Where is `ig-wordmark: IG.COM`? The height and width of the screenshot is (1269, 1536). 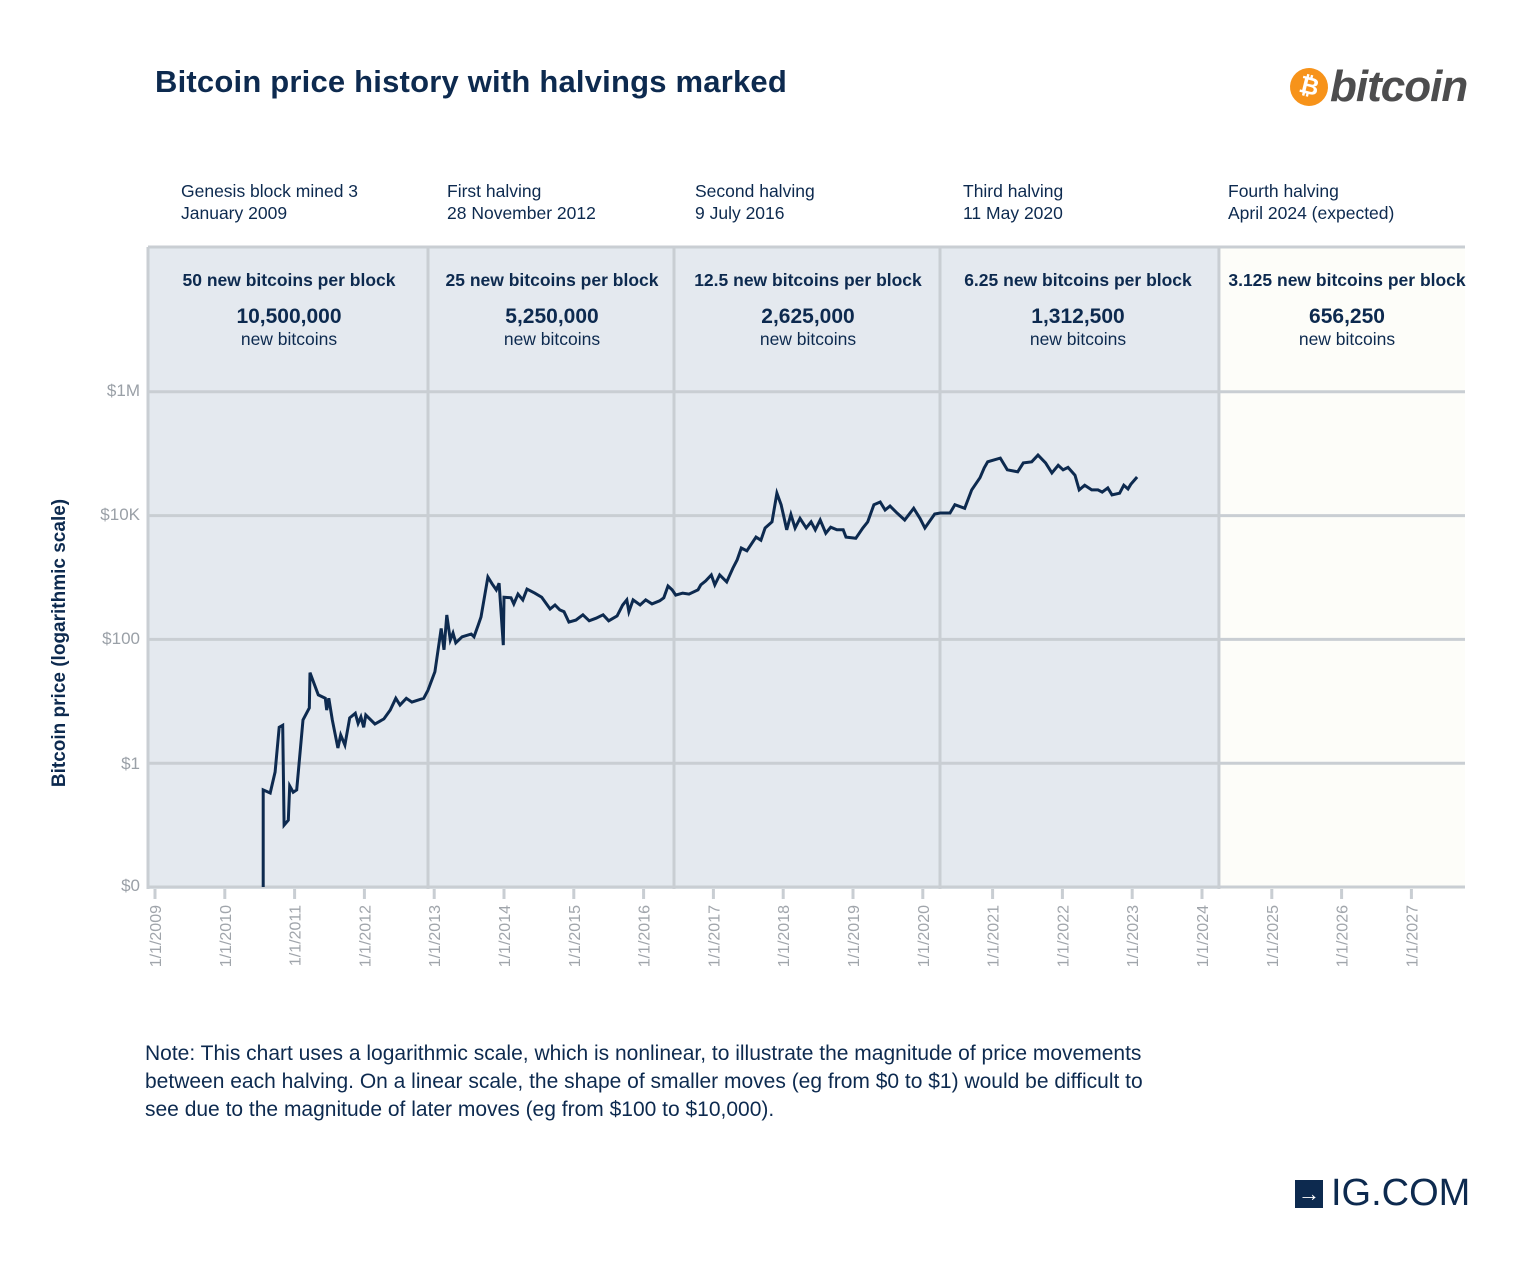 ig-wordmark: IG.COM is located at coordinates (1401, 1193).